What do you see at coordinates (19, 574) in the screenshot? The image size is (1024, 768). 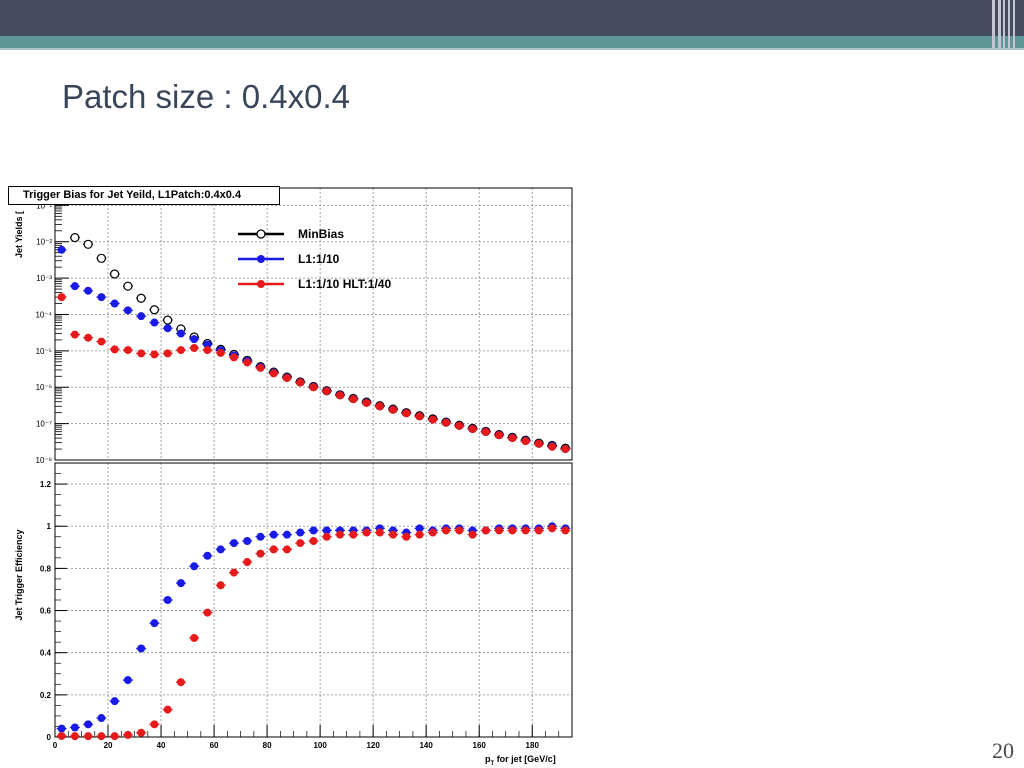 I see `bottom-y-axis-label: Jet Trigger Efficiency` at bounding box center [19, 574].